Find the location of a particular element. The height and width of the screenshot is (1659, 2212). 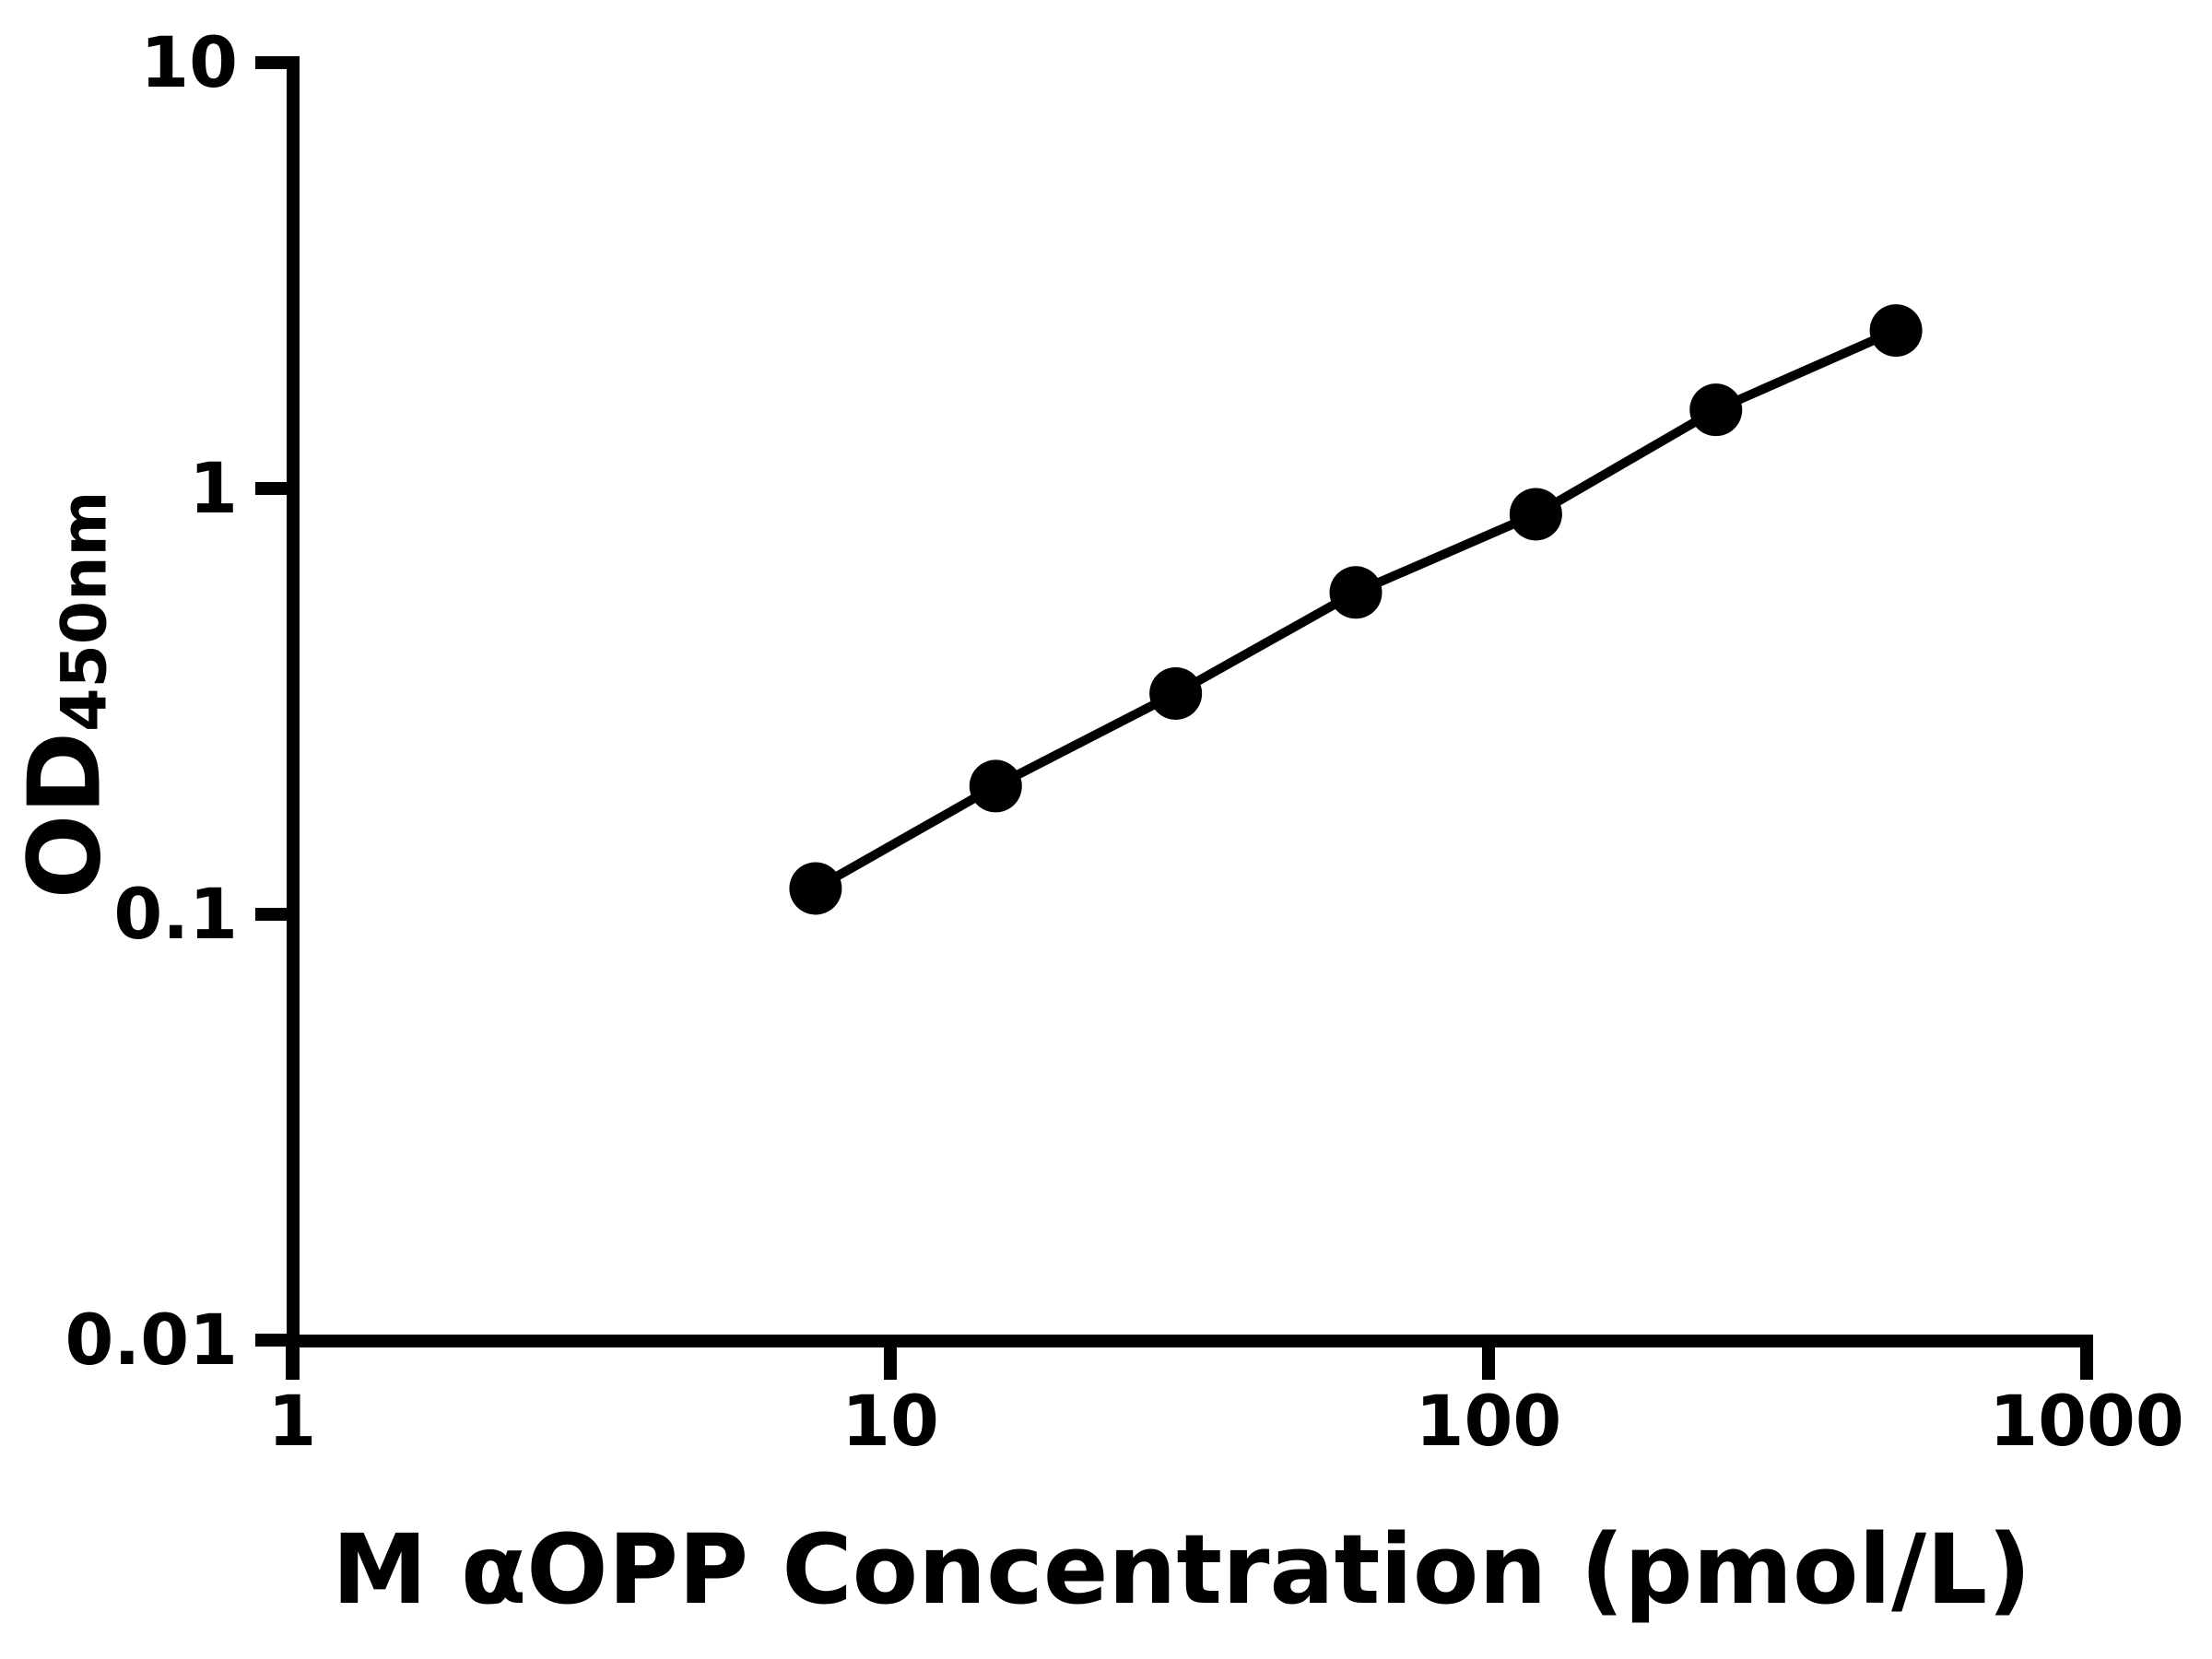

x-tick-label-1: 1 is located at coordinates (292, 1421).